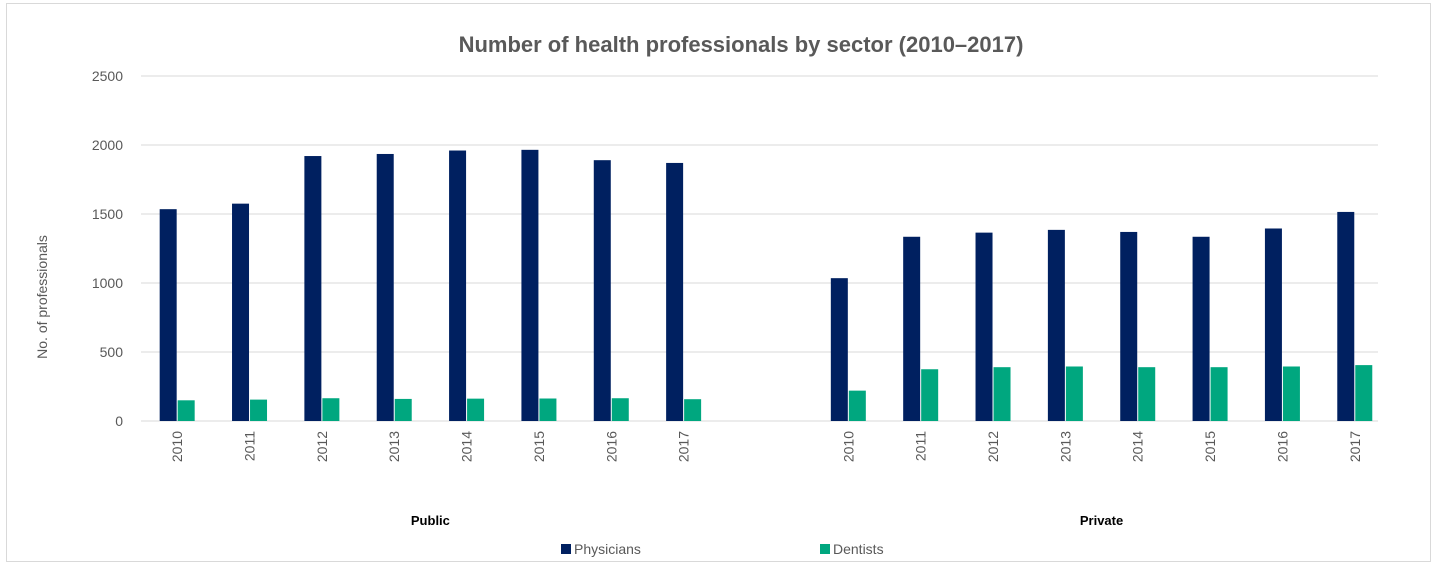  What do you see at coordinates (1147, 394) in the screenshot?
I see `bar-private-dentists-2014` at bounding box center [1147, 394].